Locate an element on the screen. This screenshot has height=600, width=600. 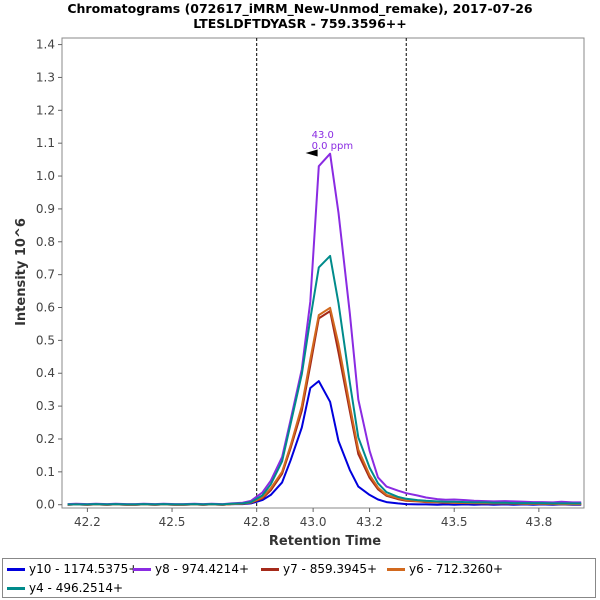
legend-label: y10 - 1174.5375+ is located at coordinates (84, 569).